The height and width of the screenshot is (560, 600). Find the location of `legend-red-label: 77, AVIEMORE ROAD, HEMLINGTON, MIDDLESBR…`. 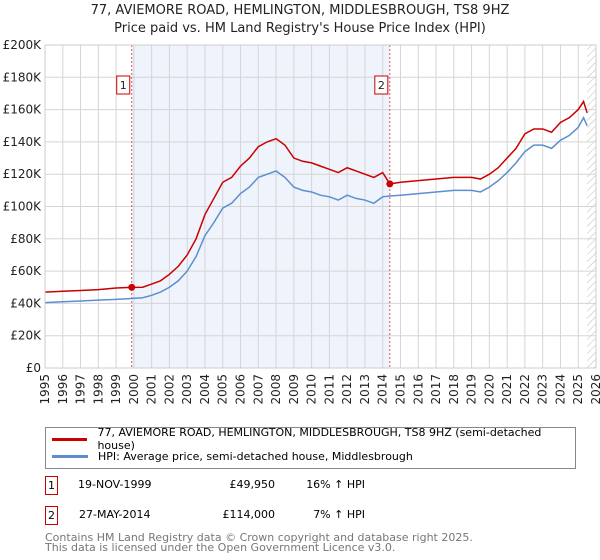

legend-red-label: 77, AVIEMORE ROAD, HEMLINGTON, MIDDLESBR… is located at coordinates (319, 439).